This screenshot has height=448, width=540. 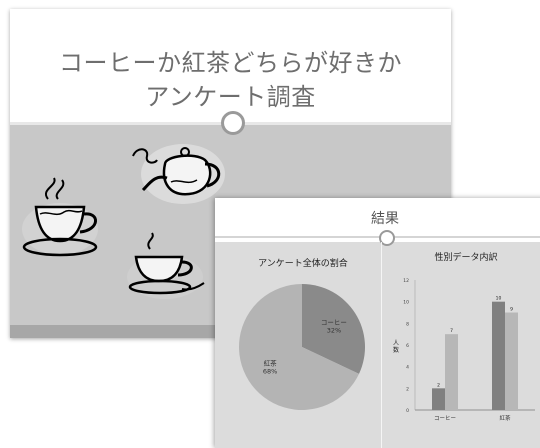 I want to click on bar-data-label: 7, so click(x=451, y=331).